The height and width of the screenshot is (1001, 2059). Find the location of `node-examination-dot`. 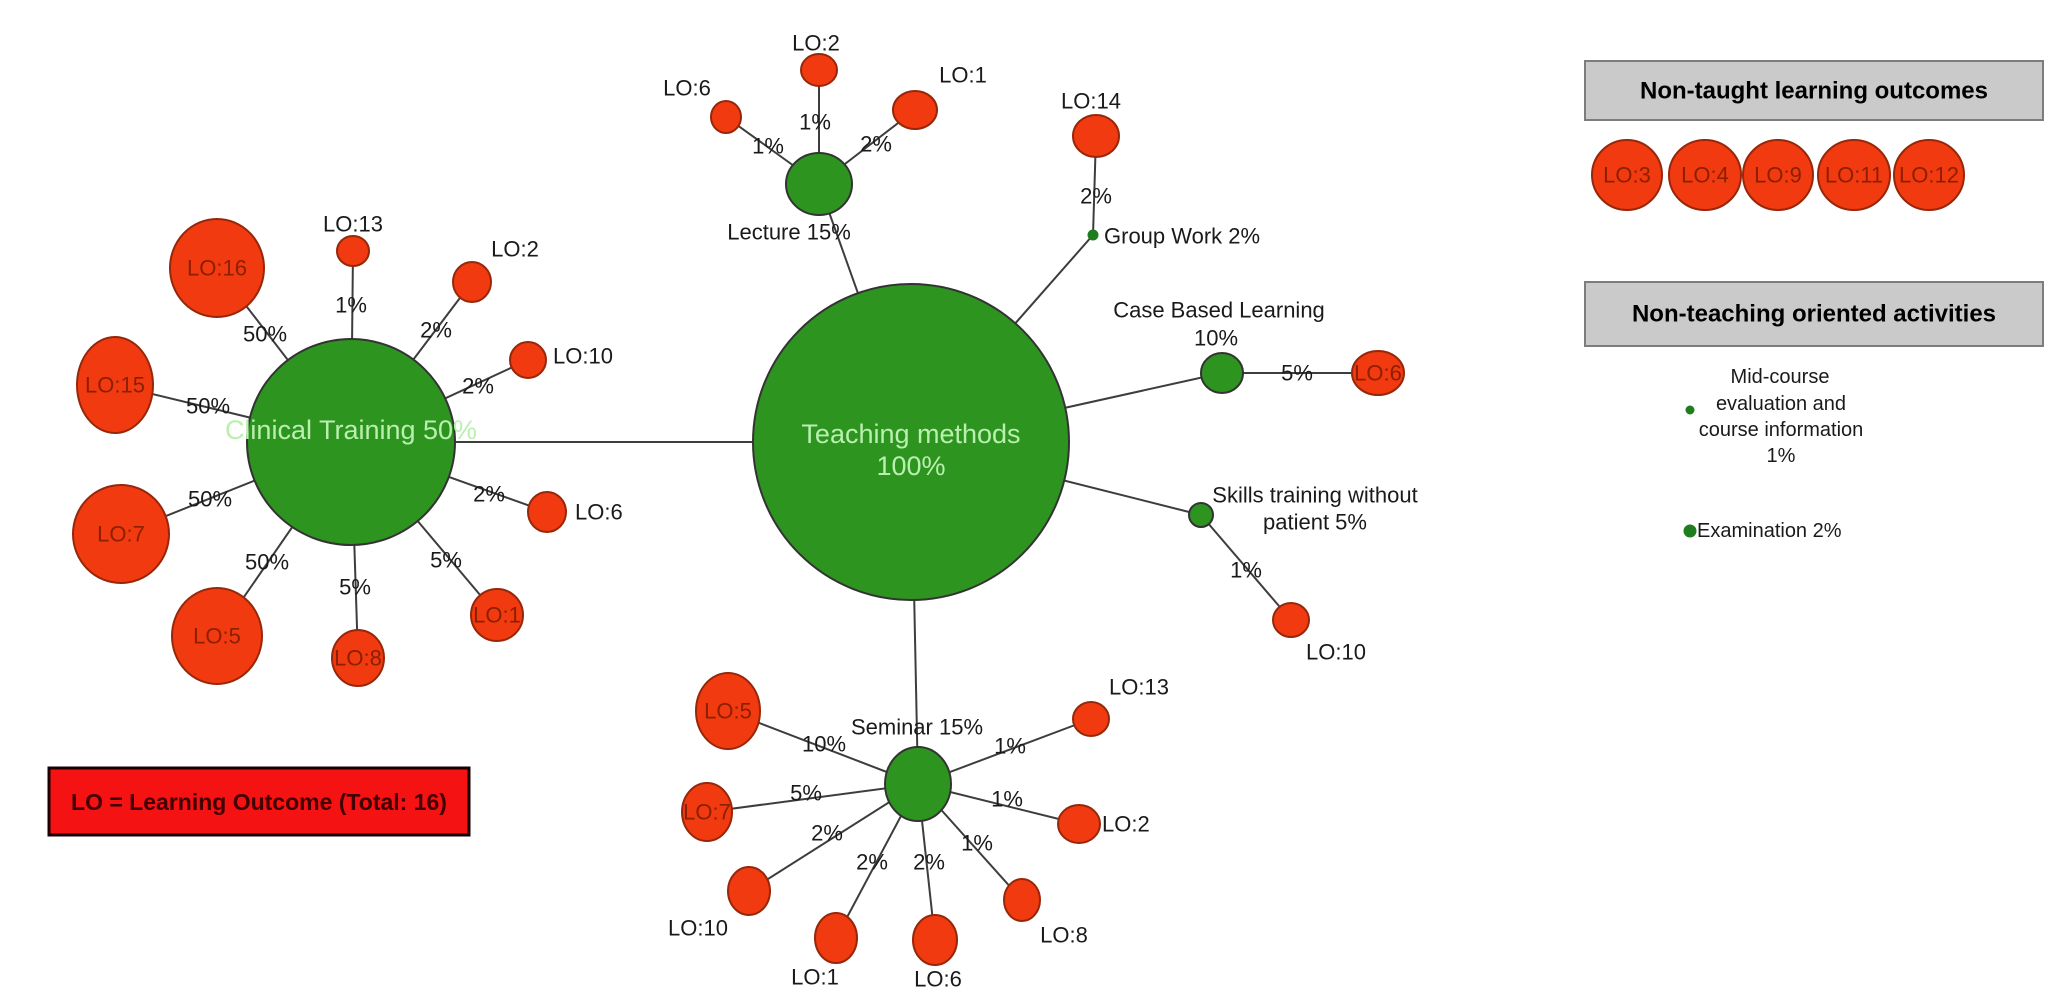

node-examination-dot is located at coordinates (1690, 531).